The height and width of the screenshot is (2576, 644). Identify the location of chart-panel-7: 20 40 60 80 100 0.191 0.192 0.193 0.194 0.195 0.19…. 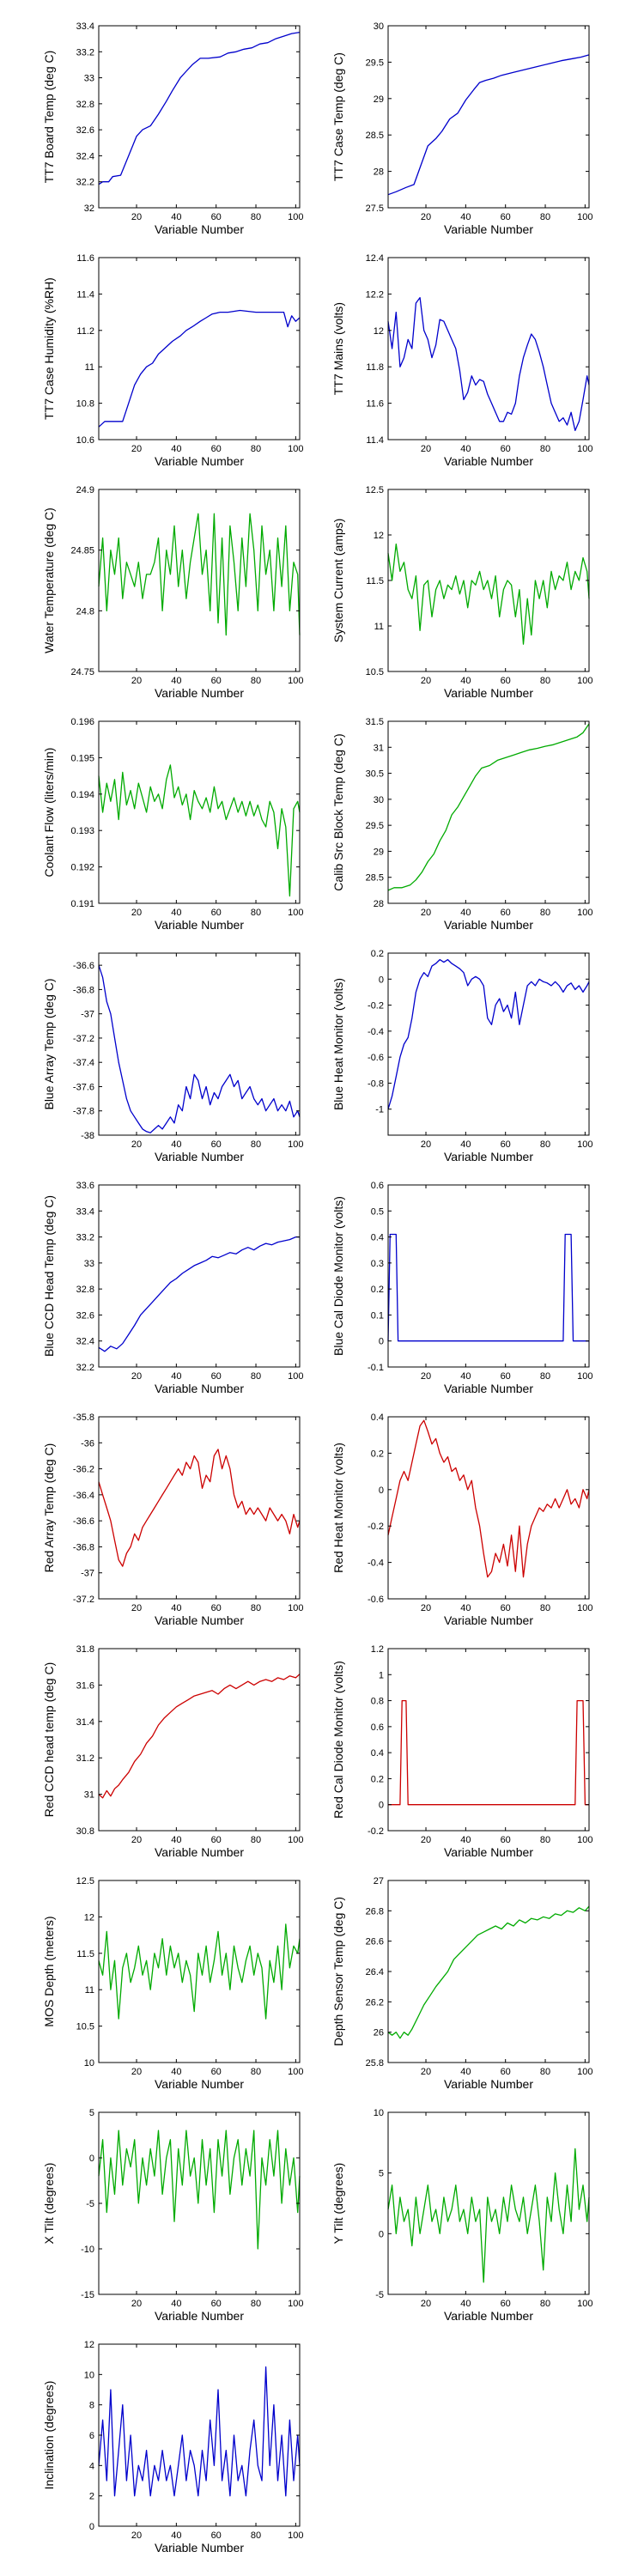
(173, 824).